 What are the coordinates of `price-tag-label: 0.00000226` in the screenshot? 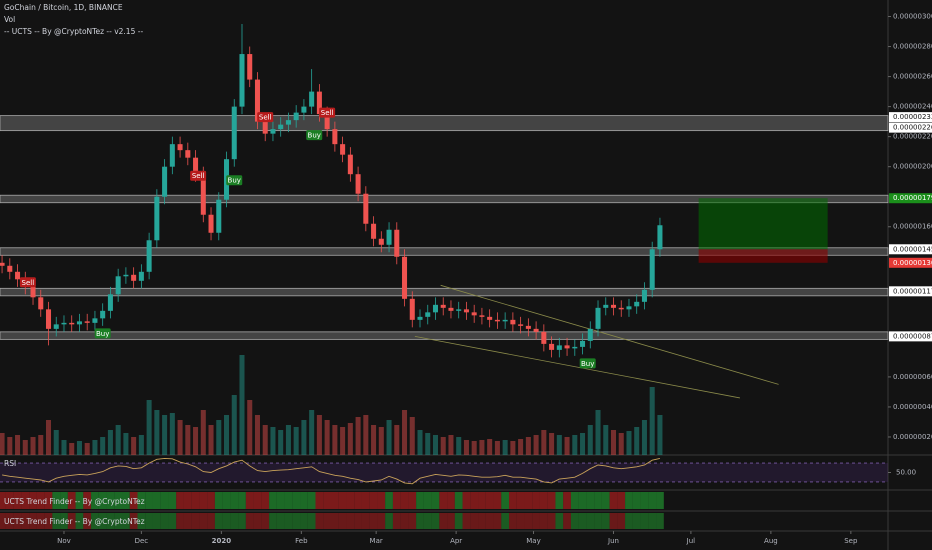 It's located at (912, 128).